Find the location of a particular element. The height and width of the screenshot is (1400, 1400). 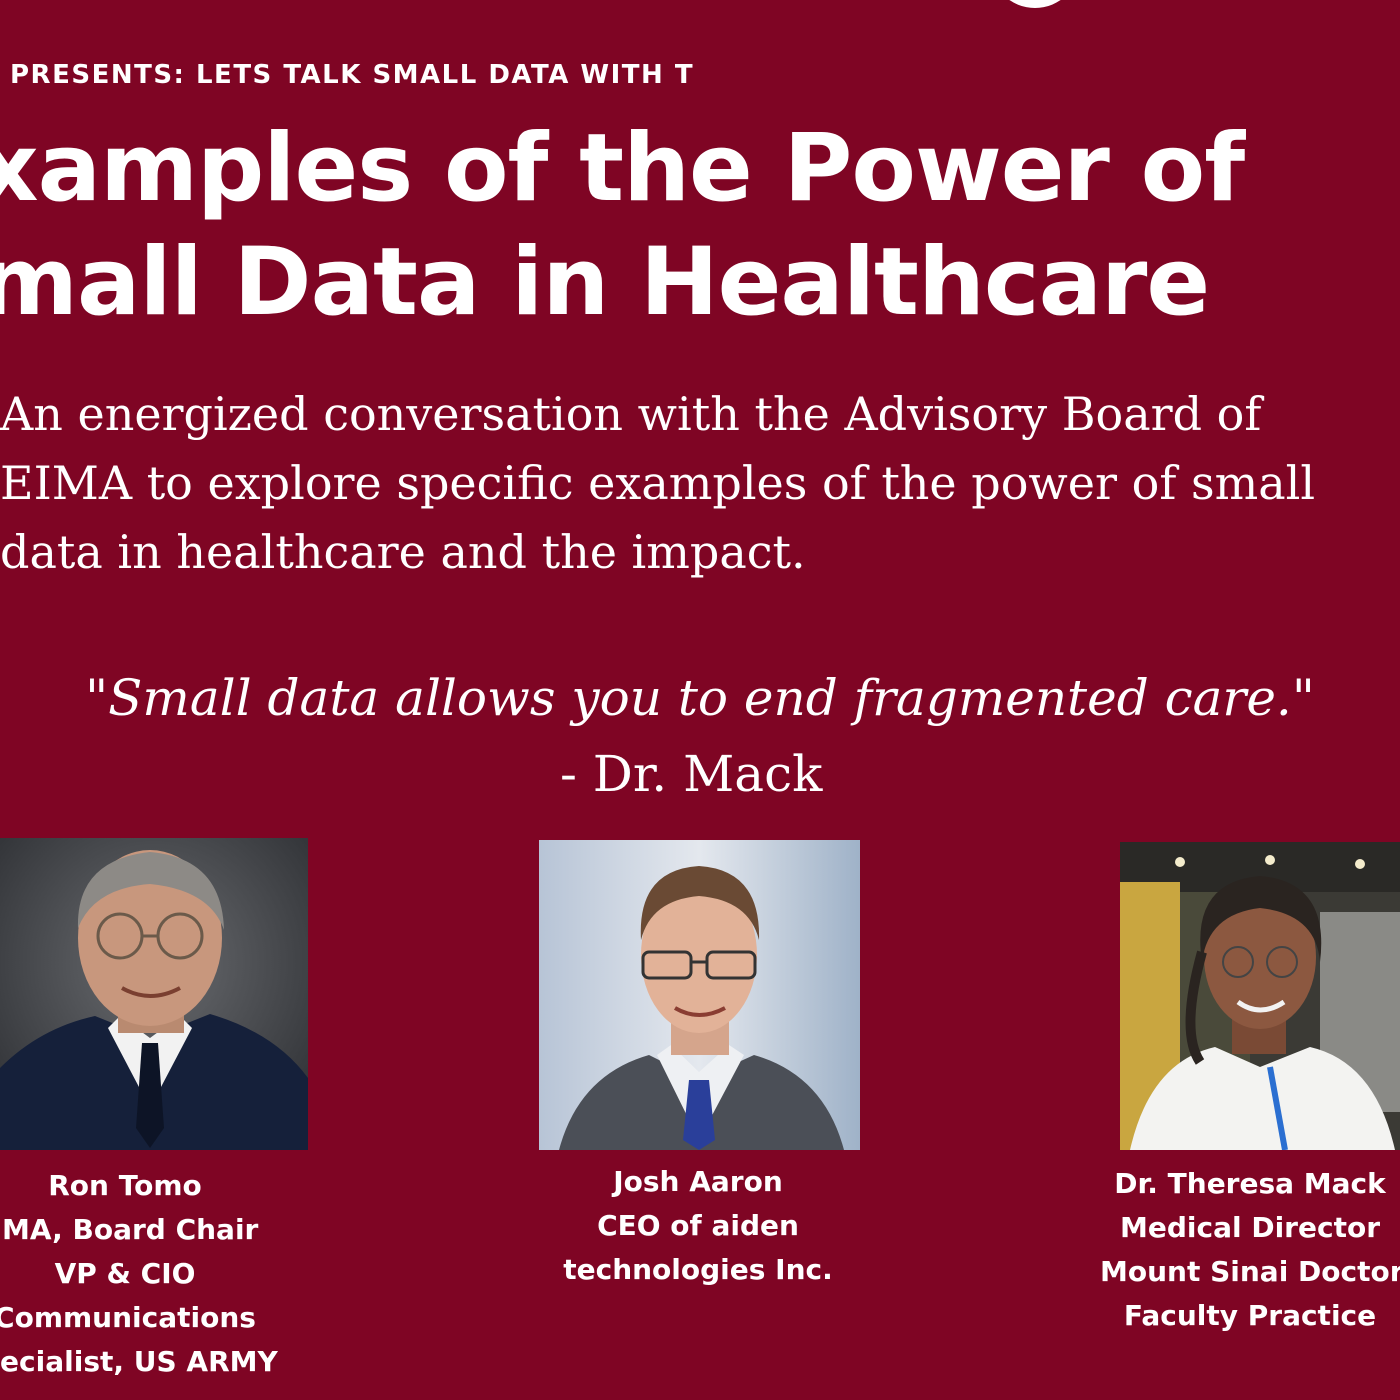

speaker-name: Dr. Theresa Mack is located at coordinates (1250, 1183).